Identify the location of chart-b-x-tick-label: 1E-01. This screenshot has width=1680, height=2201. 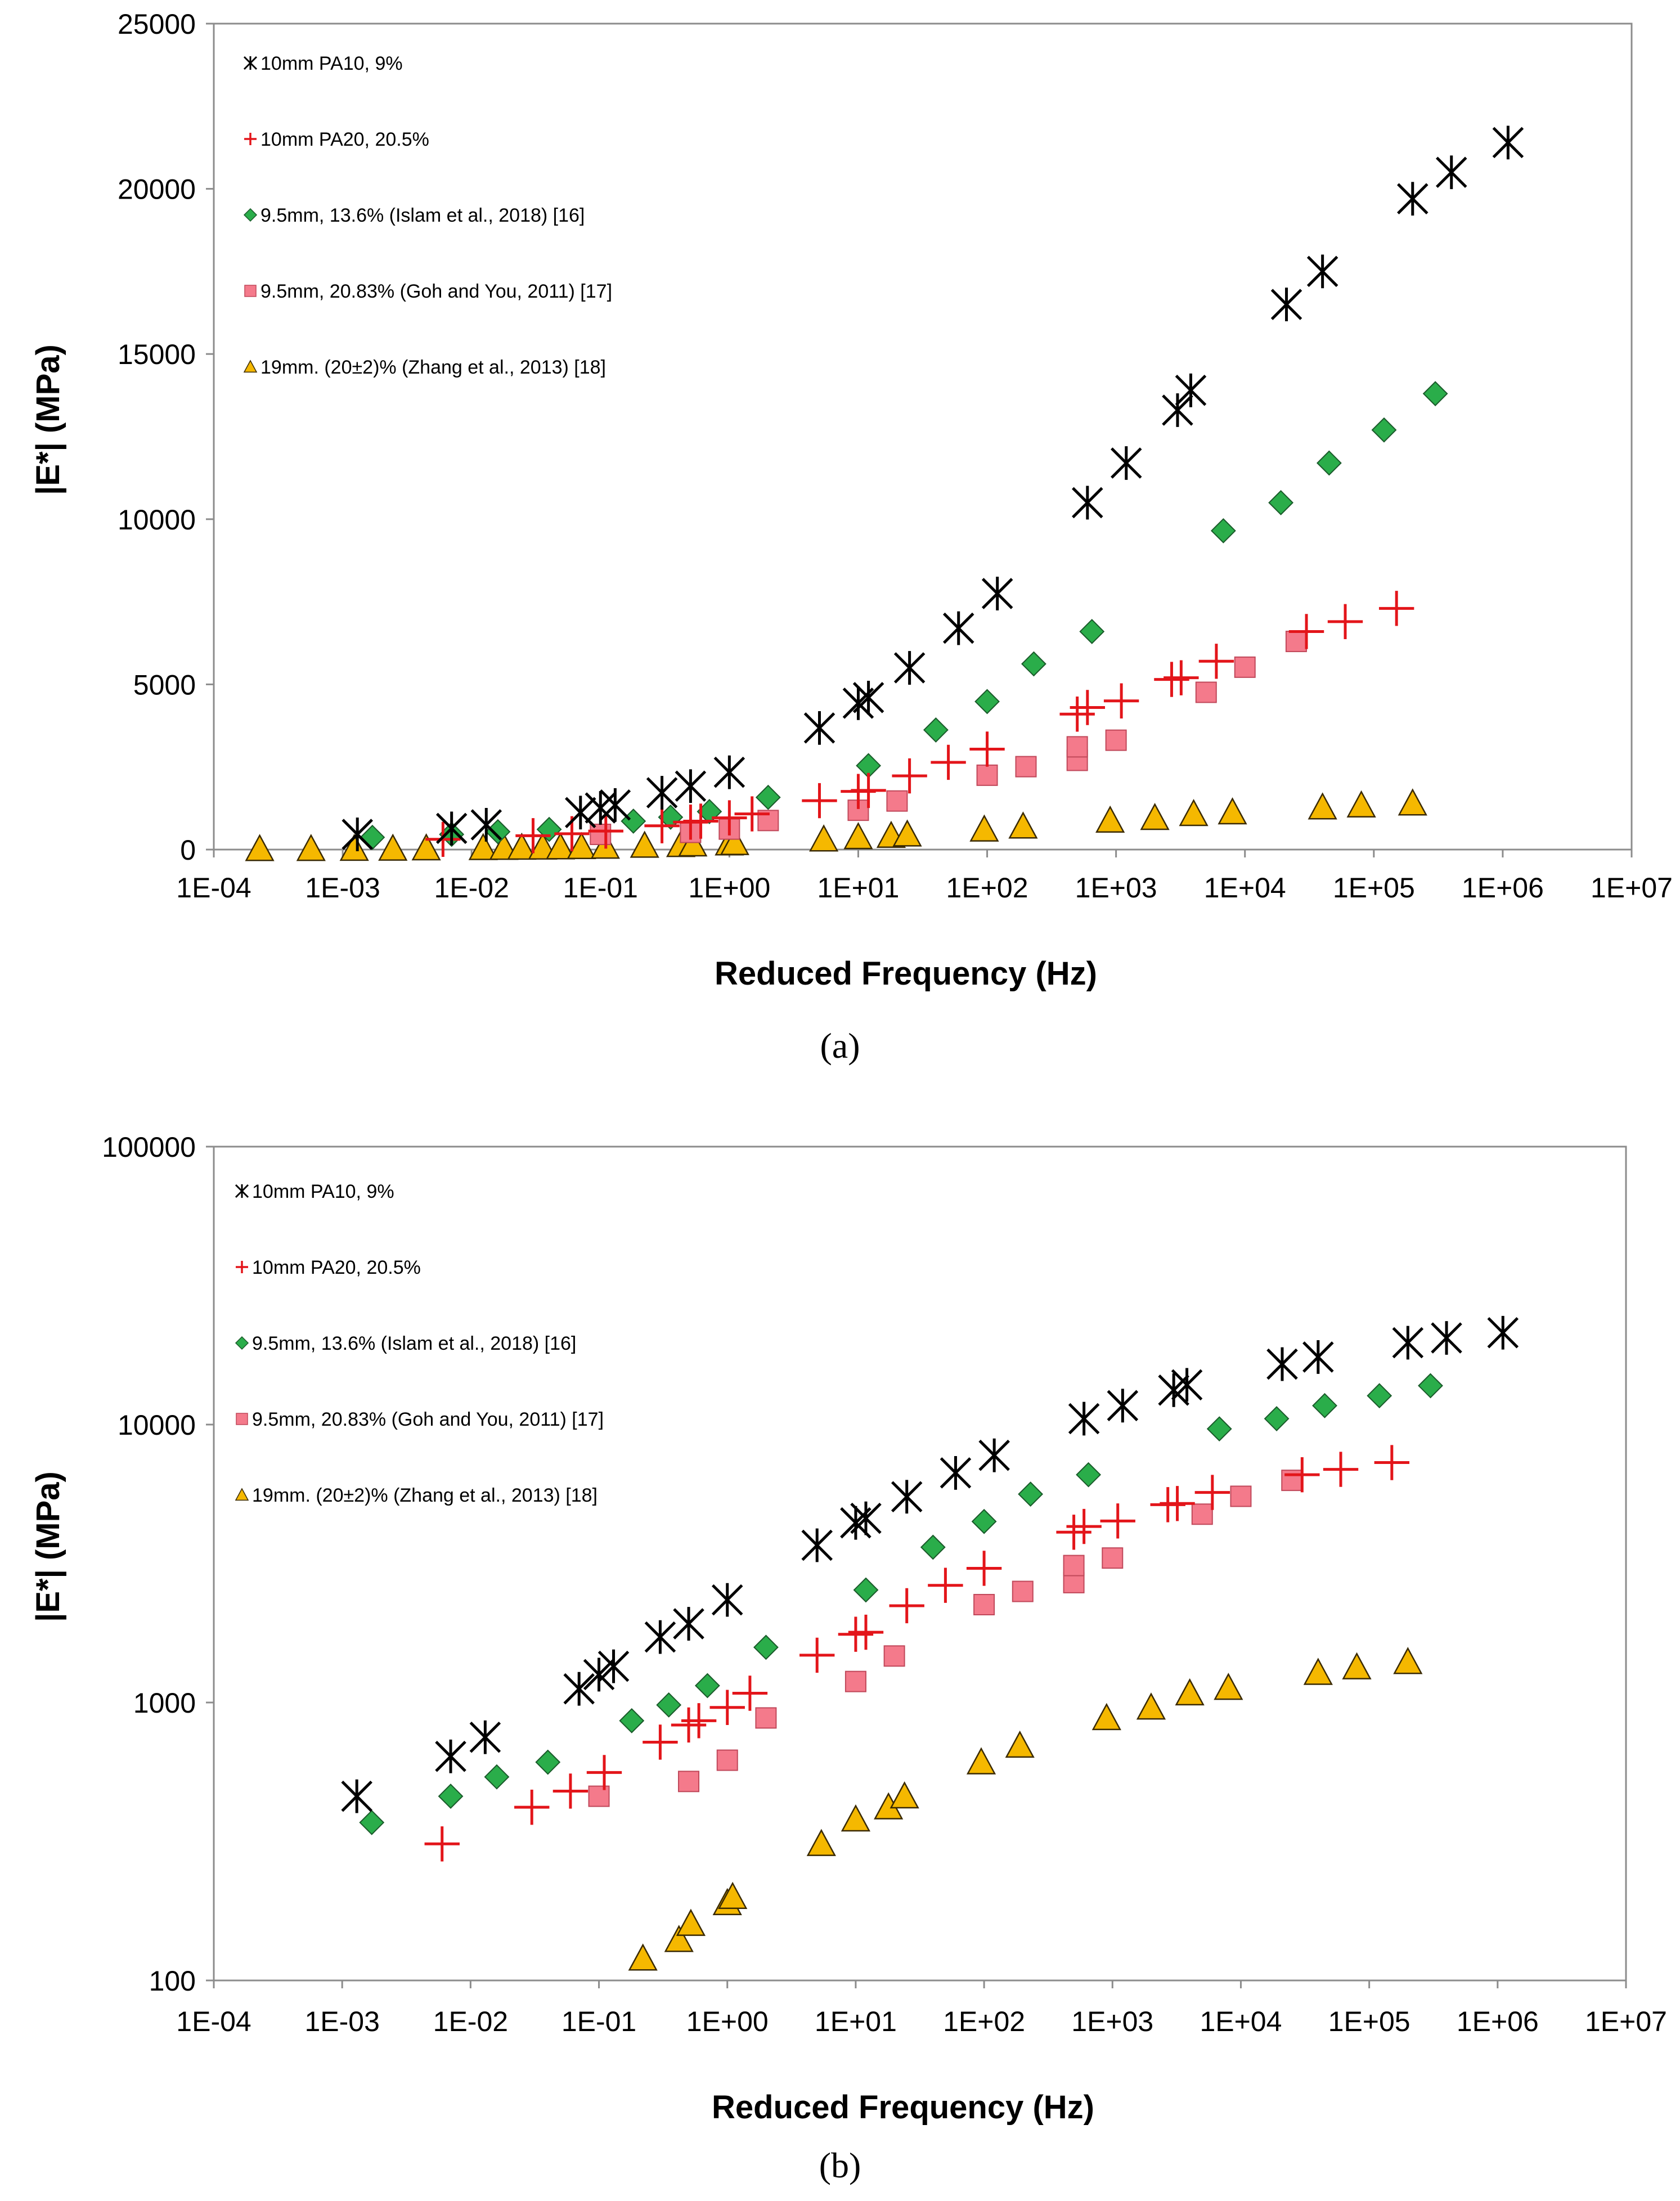
(599, 2021).